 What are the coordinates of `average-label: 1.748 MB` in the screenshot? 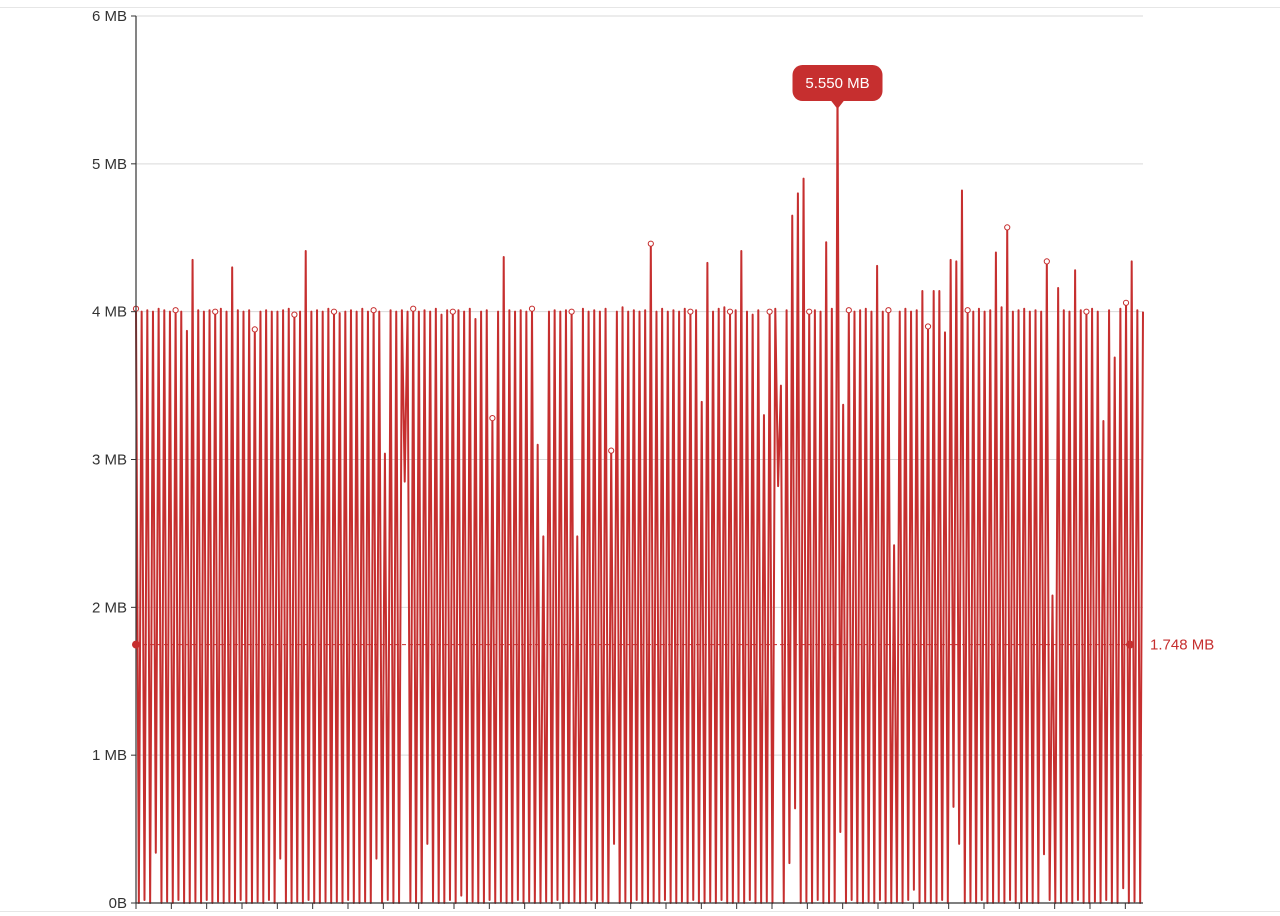 It's located at (1182, 645).